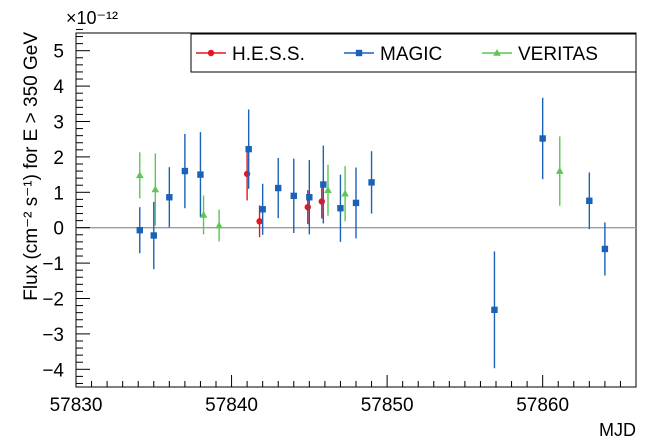 The width and height of the screenshot is (657, 441). What do you see at coordinates (58, 158) in the screenshot?
I see `y-tick-label: 2` at bounding box center [58, 158].